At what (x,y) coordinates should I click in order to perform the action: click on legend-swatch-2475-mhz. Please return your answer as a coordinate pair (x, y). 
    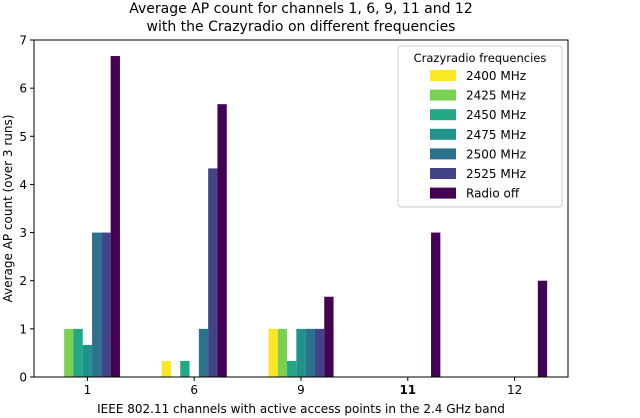
    Looking at the image, I should click on (443, 134).